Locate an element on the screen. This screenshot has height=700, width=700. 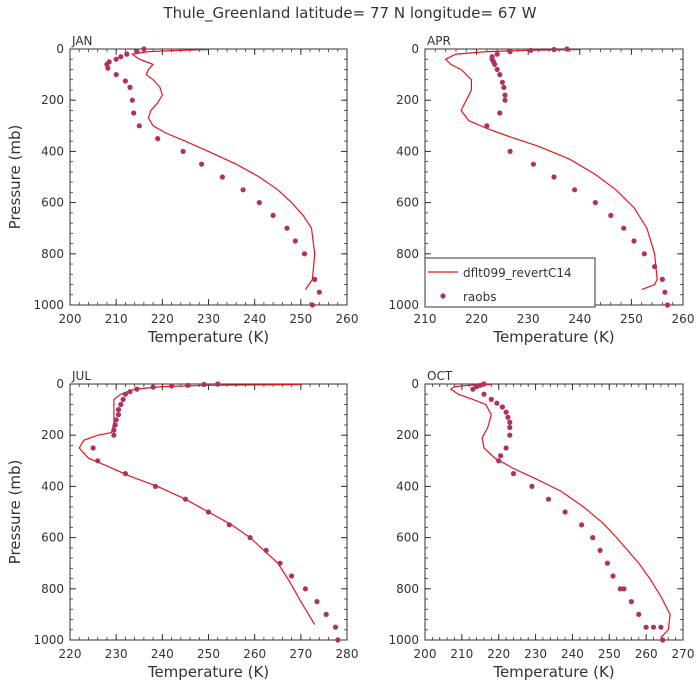
x-tick-label: 200 is located at coordinates (70, 319).